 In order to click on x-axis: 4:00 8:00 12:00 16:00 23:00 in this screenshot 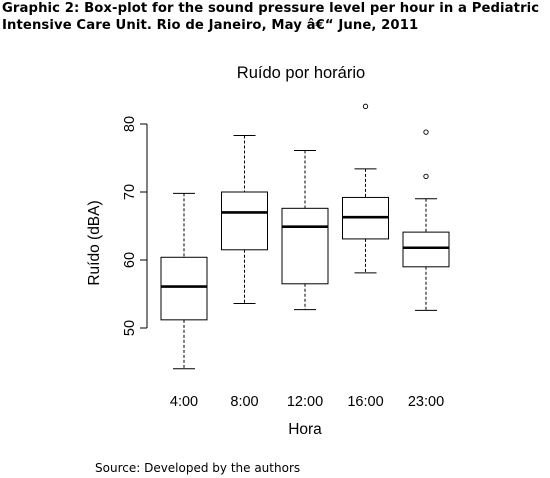, I will do `click(307, 402)`.